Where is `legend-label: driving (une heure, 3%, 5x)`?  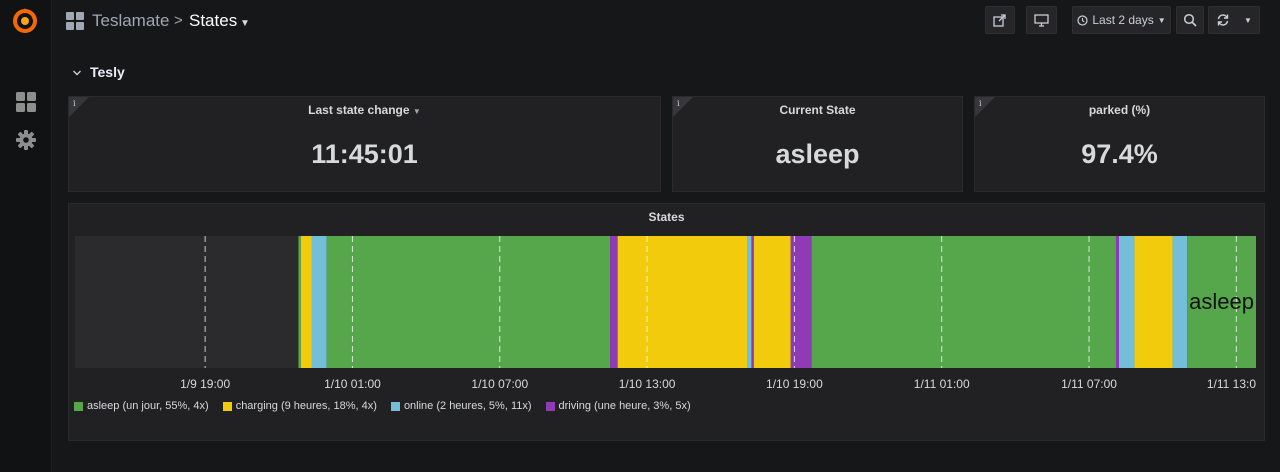 legend-label: driving (une heure, 3%, 5x) is located at coordinates (624, 406).